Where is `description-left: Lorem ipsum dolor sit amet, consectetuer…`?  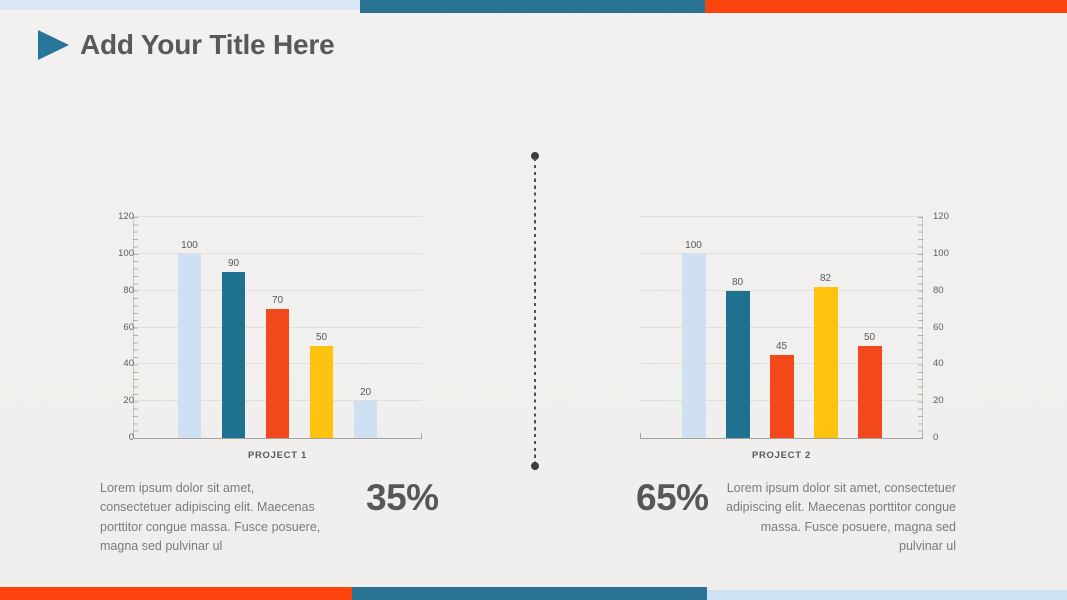 description-left: Lorem ipsum dolor sit amet, consectetuer… is located at coordinates (226, 517).